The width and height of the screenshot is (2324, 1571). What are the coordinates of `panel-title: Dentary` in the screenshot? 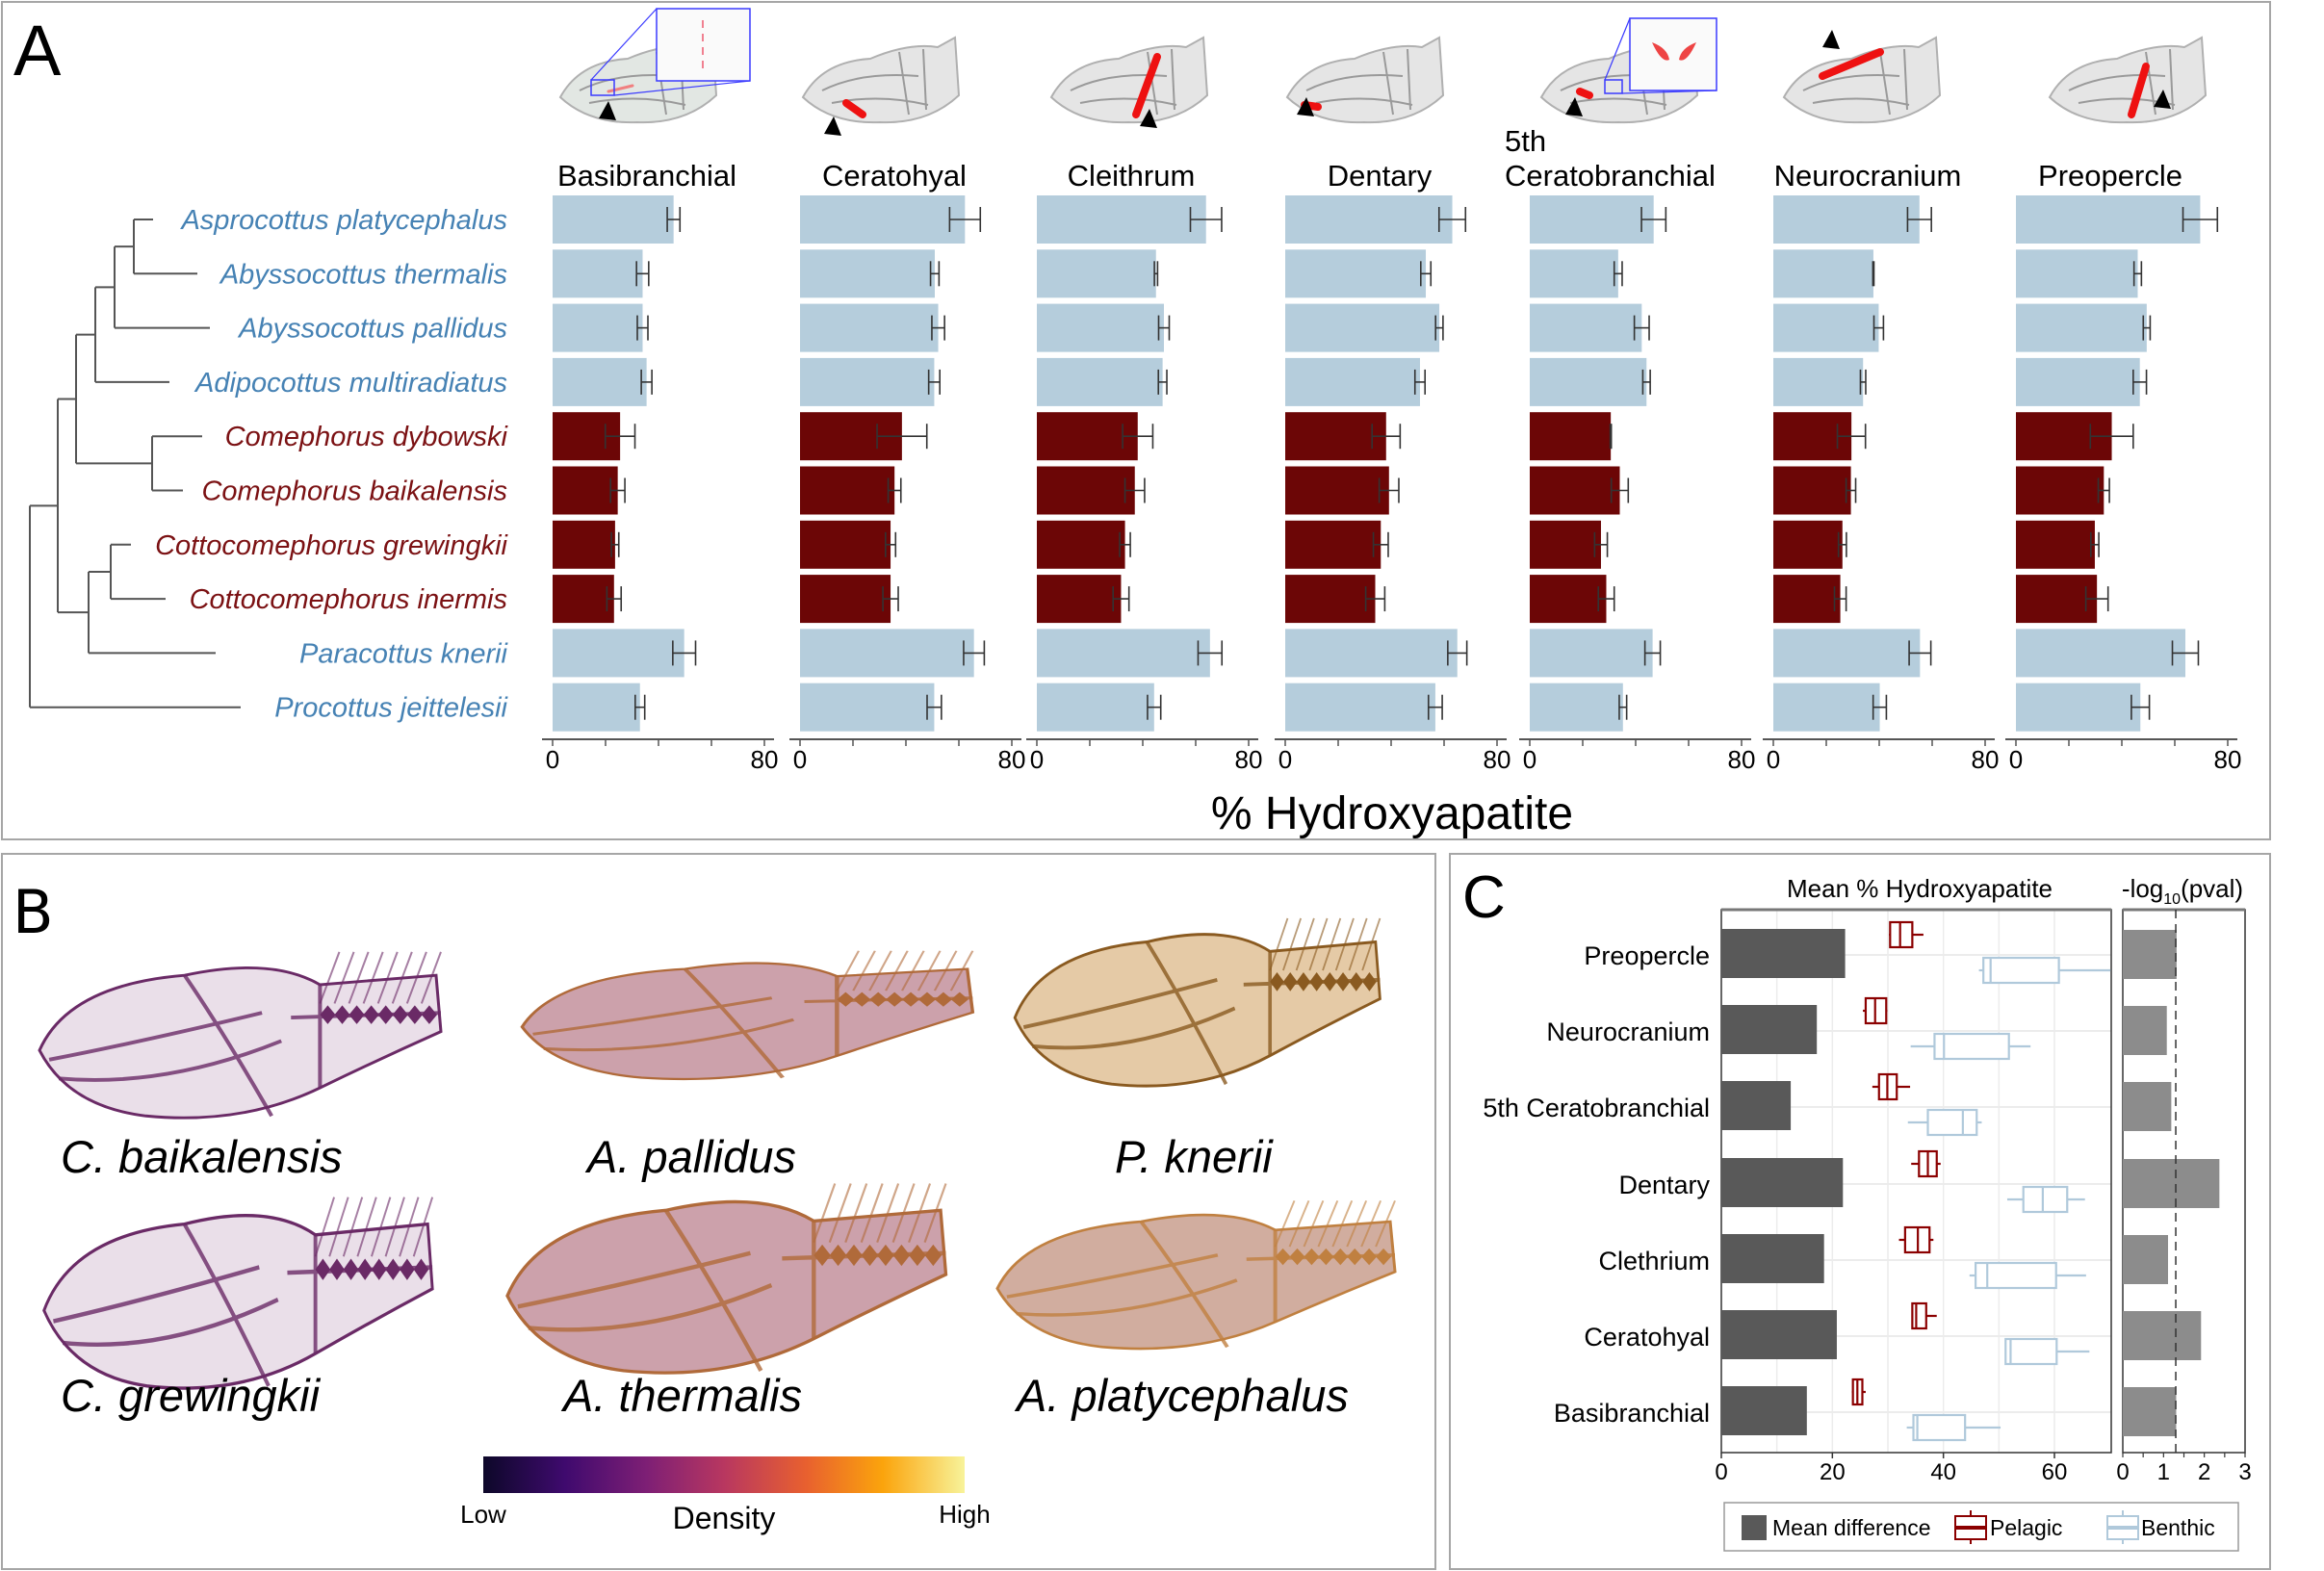 It's located at (1380, 176).